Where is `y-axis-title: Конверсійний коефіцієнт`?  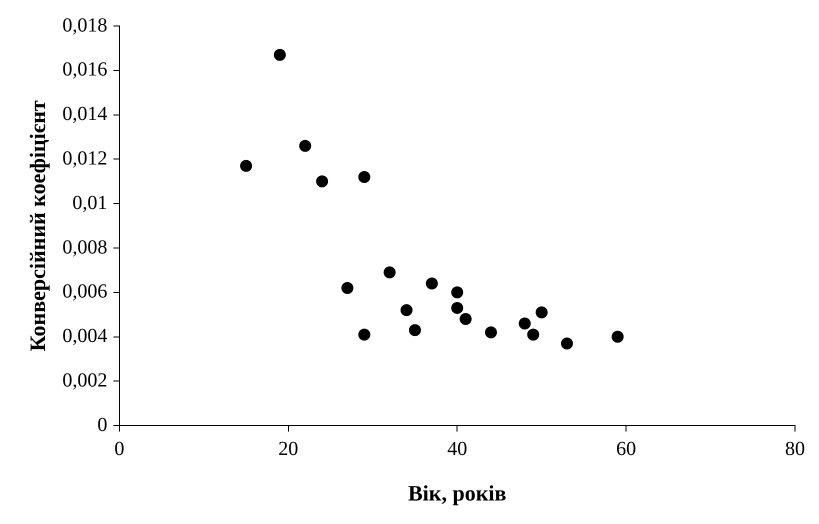
y-axis-title: Конверсійний коефіцієнт is located at coordinates (37, 226).